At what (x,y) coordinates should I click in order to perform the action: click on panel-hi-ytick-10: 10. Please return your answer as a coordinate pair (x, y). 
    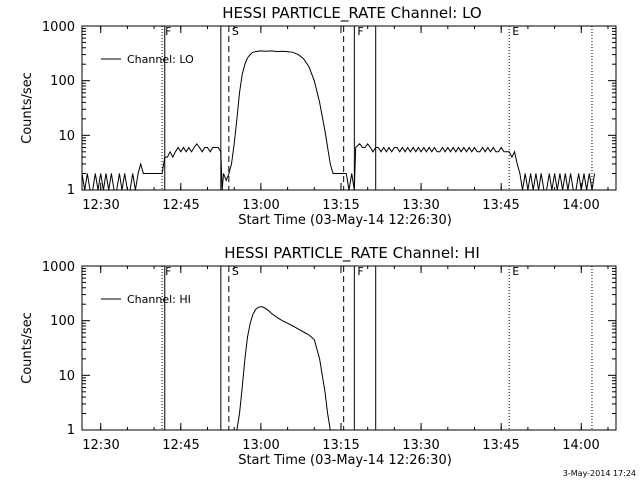
    Looking at the image, I should click on (66, 376).